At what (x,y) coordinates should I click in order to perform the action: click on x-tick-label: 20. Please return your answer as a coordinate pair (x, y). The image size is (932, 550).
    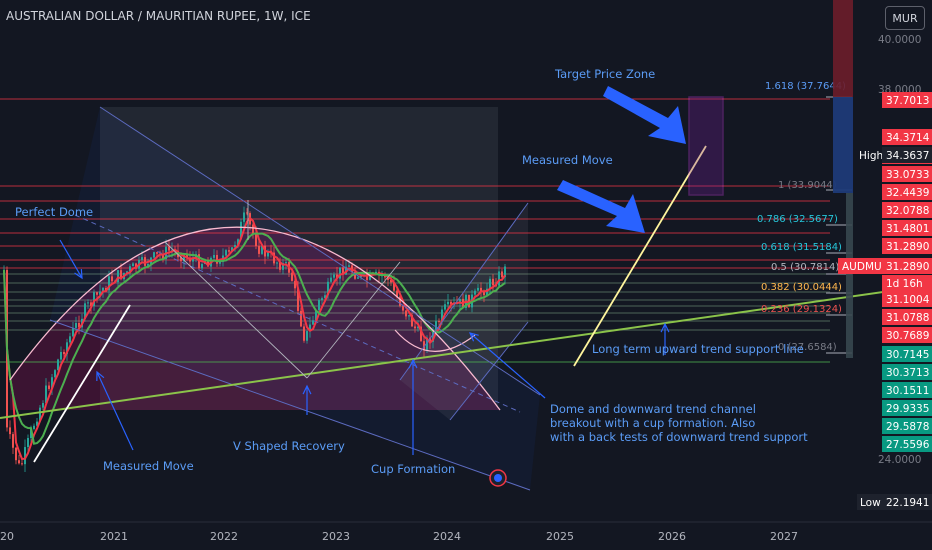
    Looking at the image, I should click on (7, 536).